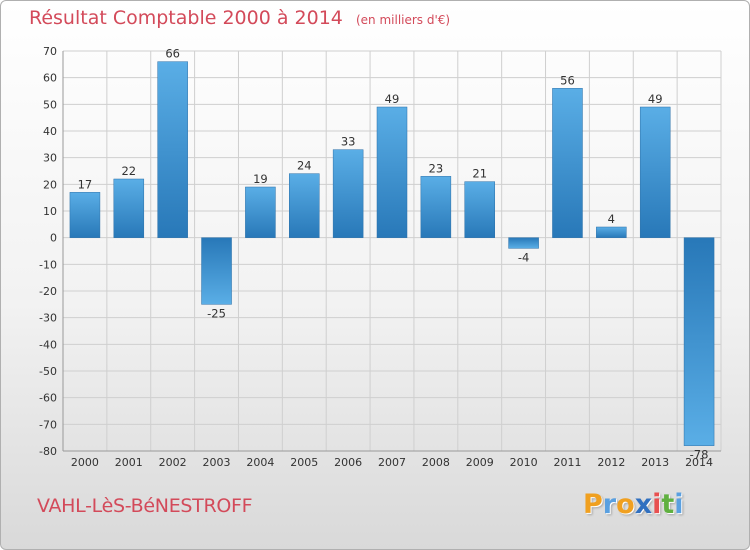 The width and height of the screenshot is (750, 550). What do you see at coordinates (50, 184) in the screenshot?
I see `y-tick-label: 20` at bounding box center [50, 184].